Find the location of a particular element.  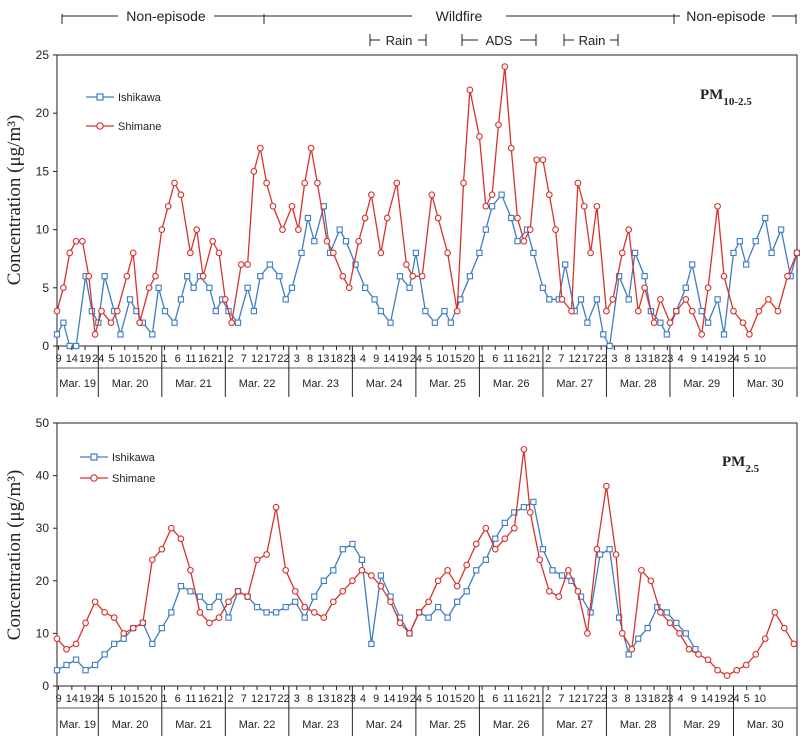

hour-tick-label: 5 is located at coordinates (111, 359).